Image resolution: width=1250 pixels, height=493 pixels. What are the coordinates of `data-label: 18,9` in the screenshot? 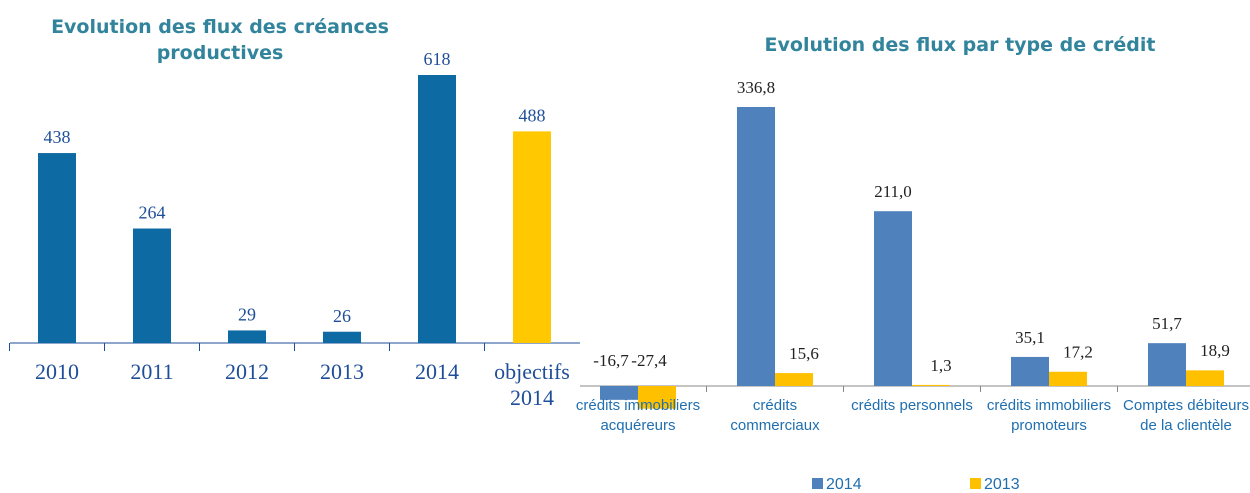 It's located at (1215, 350).